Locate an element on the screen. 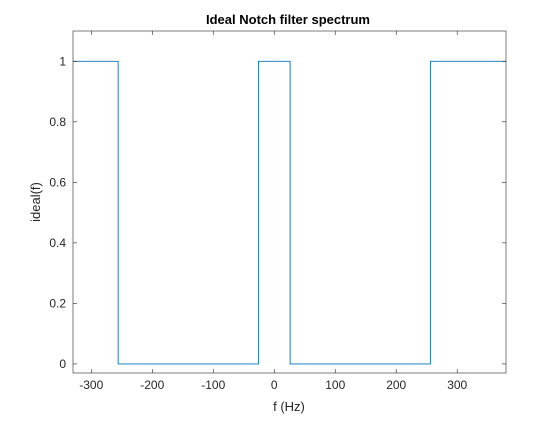 The height and width of the screenshot is (425, 560). x-tick-label: -200 is located at coordinates (152, 385).